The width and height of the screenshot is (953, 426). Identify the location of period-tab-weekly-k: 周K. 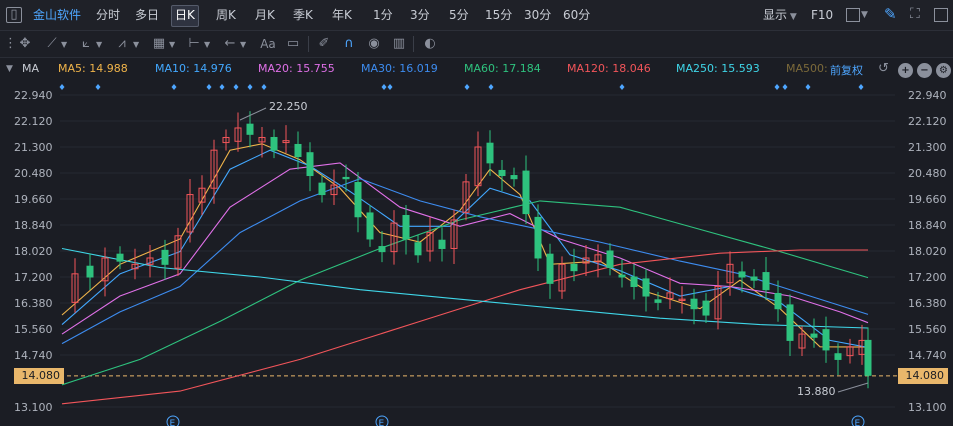
(226, 15).